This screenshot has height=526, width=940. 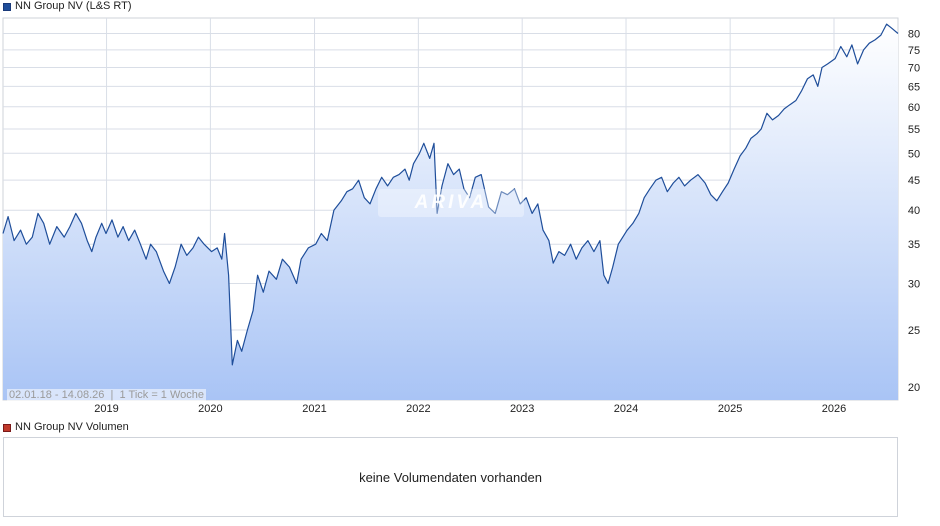 I want to click on y-axis-ticks: 20 25 30 35 40 45 50 55 60 65 70 75 80, so click(x=914, y=210).